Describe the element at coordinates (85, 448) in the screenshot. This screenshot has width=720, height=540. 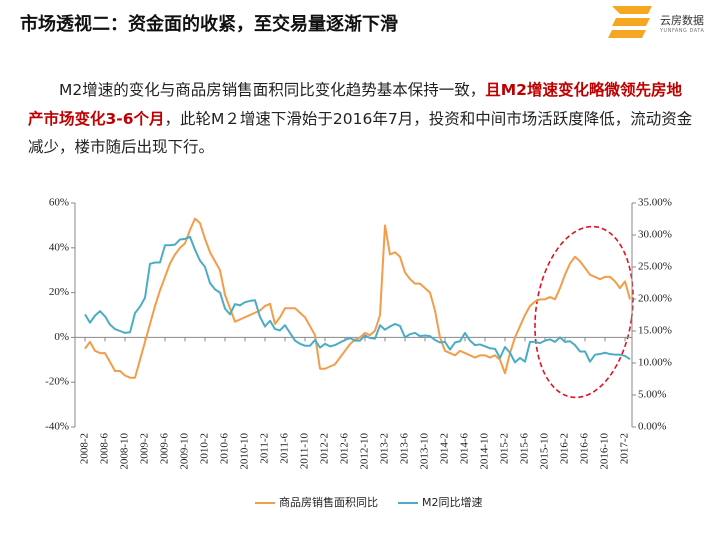
I see `x-tick-label: 2008-2` at that location.